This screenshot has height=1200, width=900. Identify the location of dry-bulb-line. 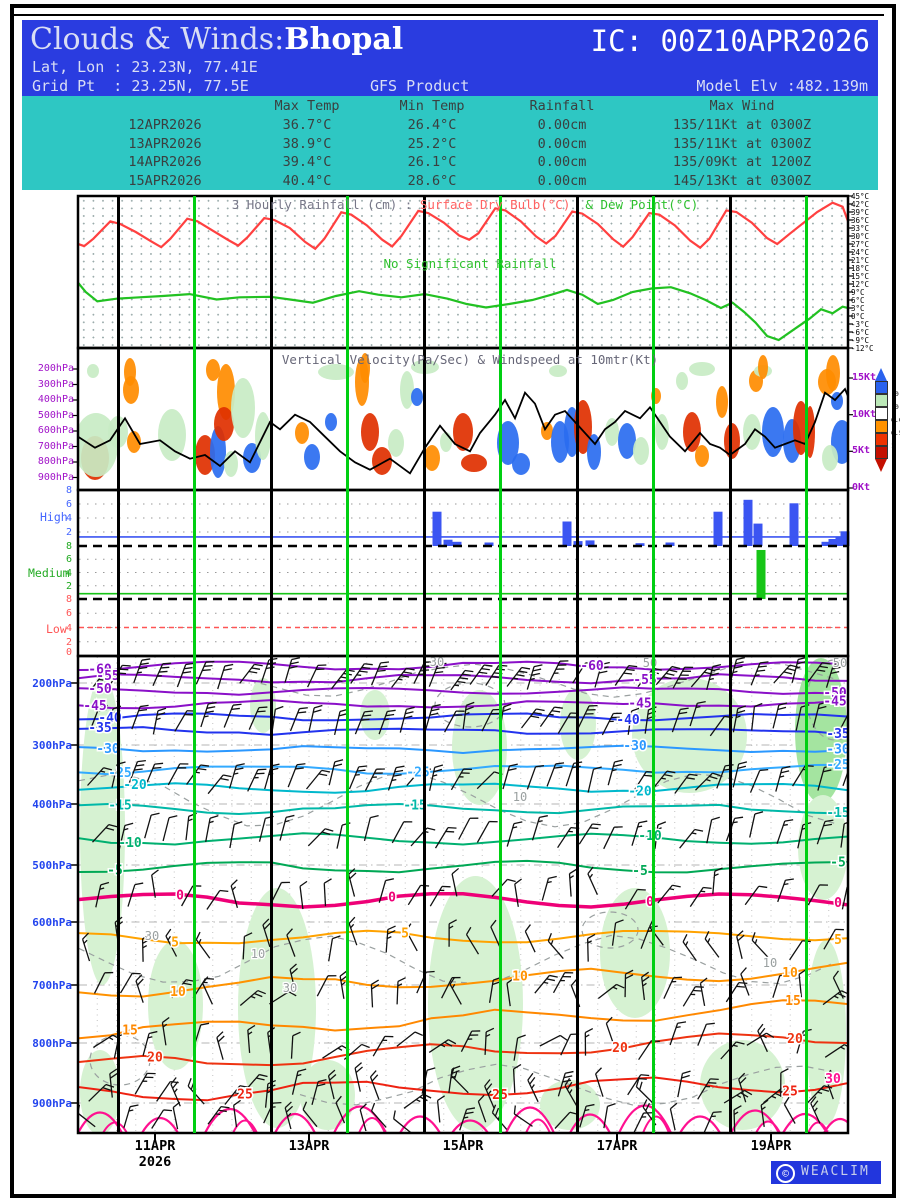
(463, 226).